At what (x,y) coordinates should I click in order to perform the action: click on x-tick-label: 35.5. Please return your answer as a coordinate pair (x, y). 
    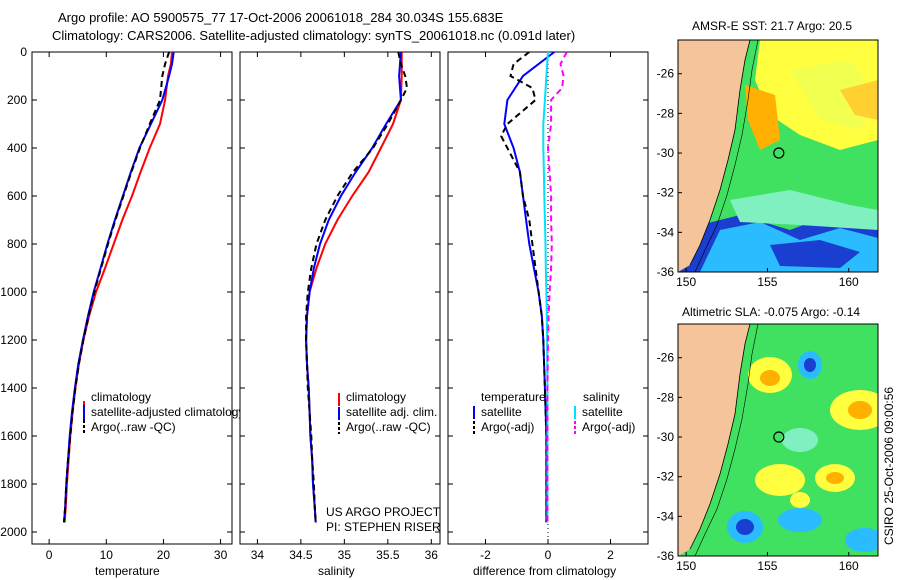
    Looking at the image, I should click on (388, 555).